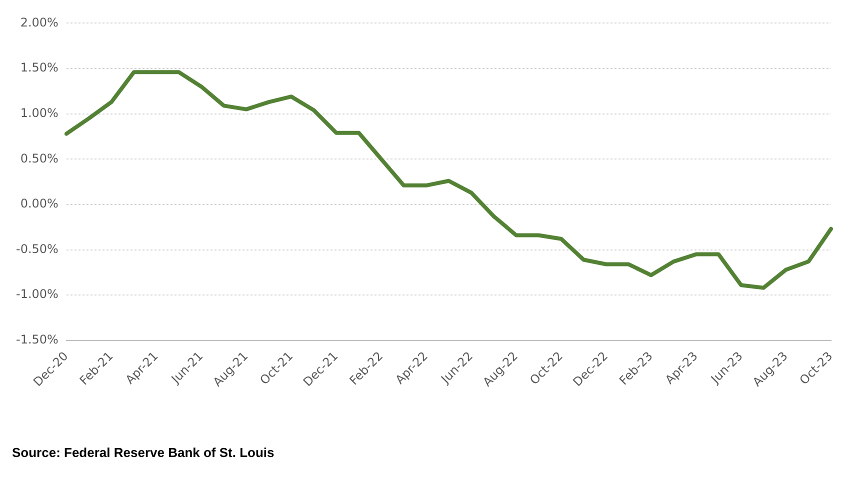 Image resolution: width=853 pixels, height=481 pixels. I want to click on y-tick-label: 1.50%, so click(39, 67).